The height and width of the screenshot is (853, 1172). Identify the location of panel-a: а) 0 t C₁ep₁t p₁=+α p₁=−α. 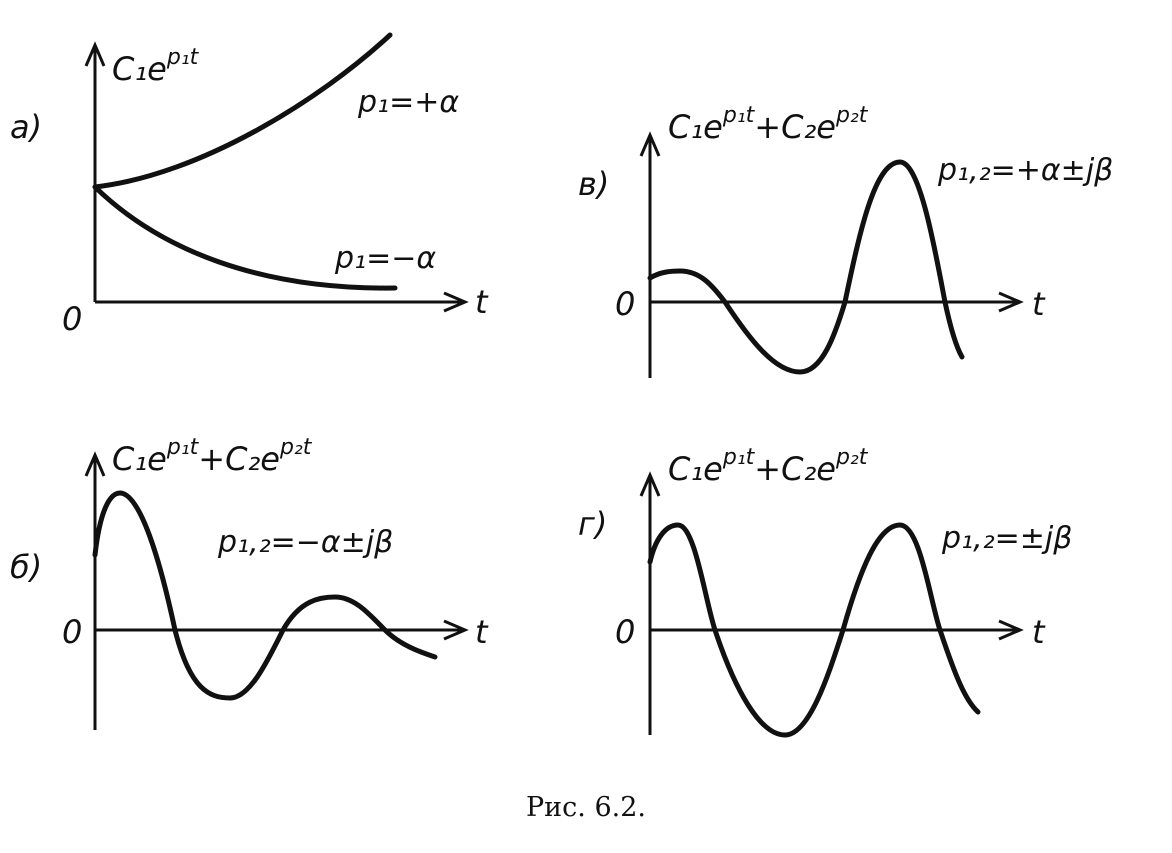
(249, 185).